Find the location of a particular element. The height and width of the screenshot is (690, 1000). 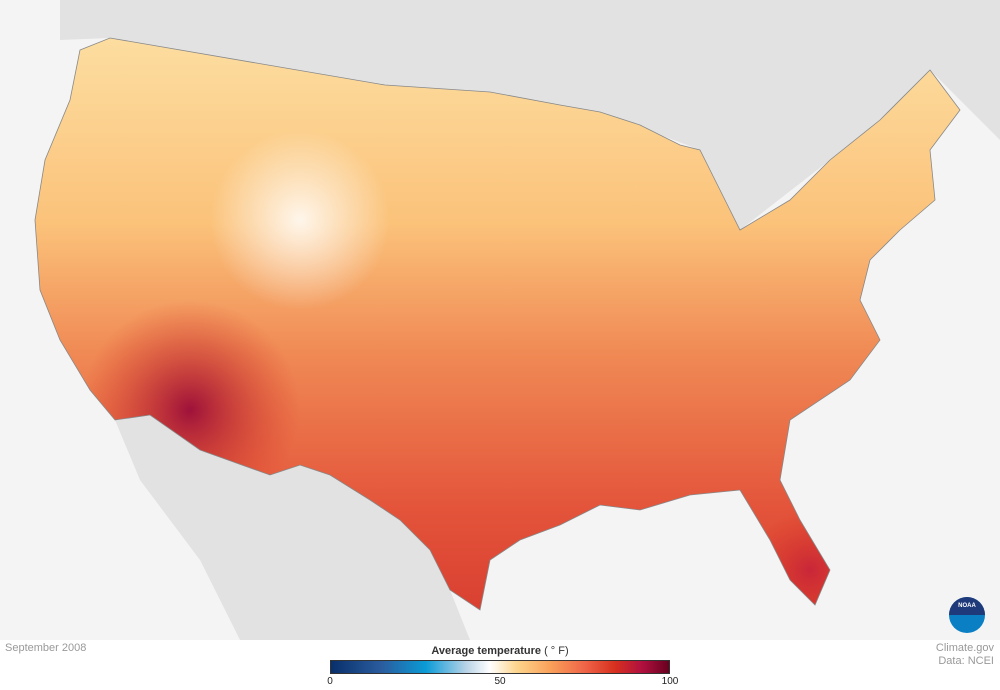

legend-tick-max: 100 is located at coordinates (670, 681).